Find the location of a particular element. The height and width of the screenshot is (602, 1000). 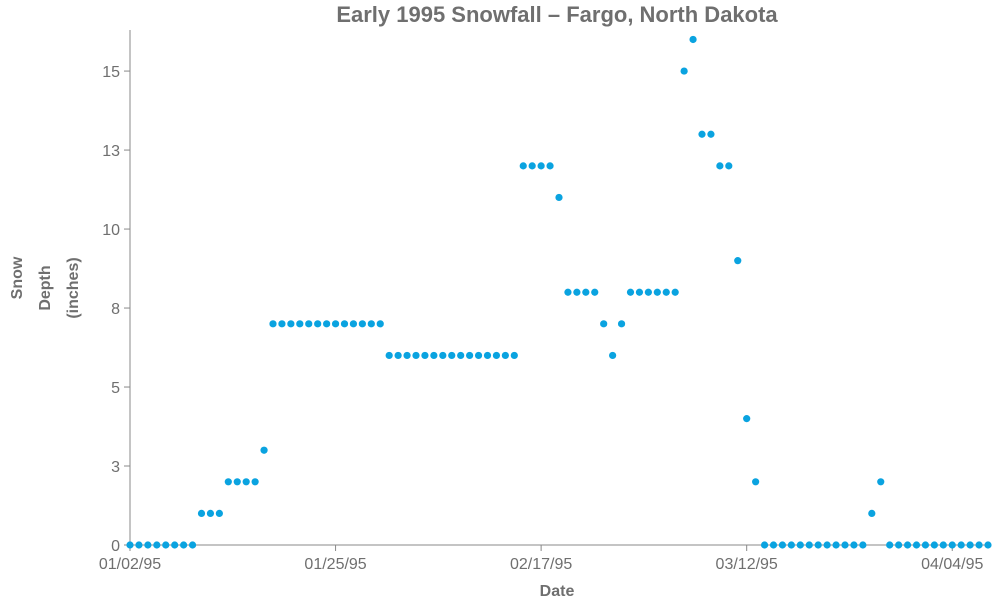

y-tick-label: 10 is located at coordinates (111, 230).